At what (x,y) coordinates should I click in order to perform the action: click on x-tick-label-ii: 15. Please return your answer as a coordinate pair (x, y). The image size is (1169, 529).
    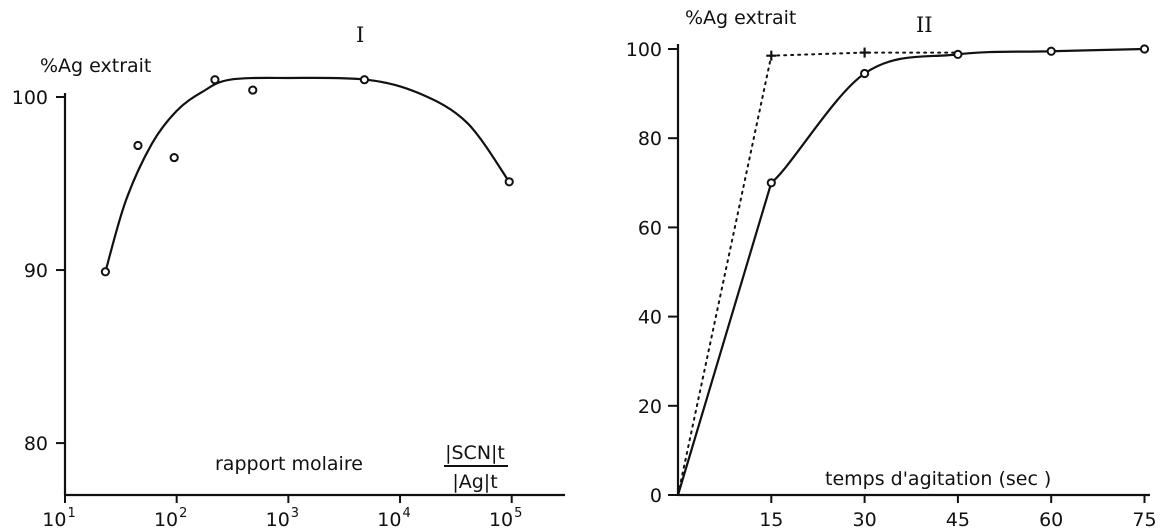
    Looking at the image, I should click on (771, 519).